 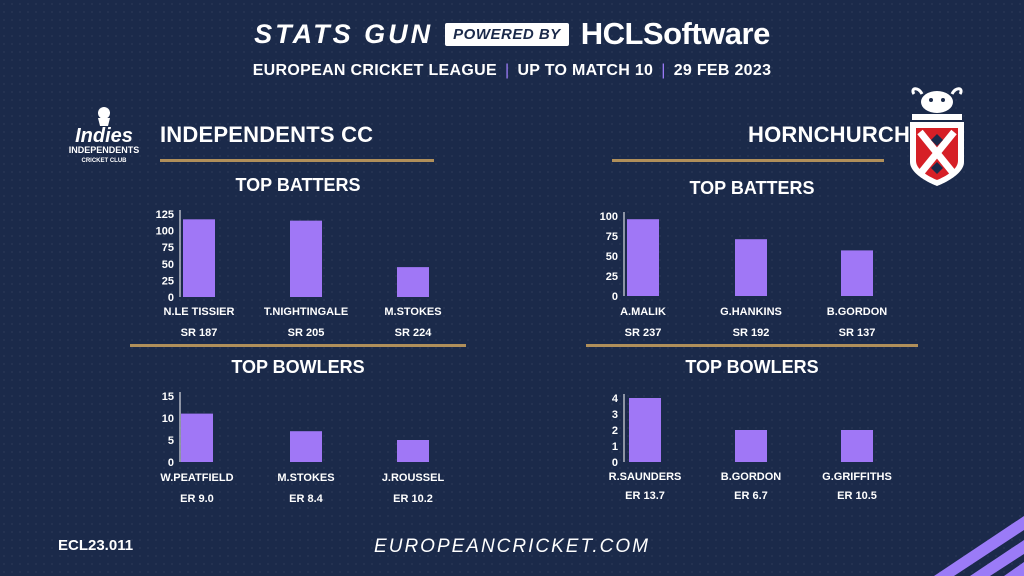 I want to click on match-info: UP TO MATCH 10, so click(x=585, y=70).